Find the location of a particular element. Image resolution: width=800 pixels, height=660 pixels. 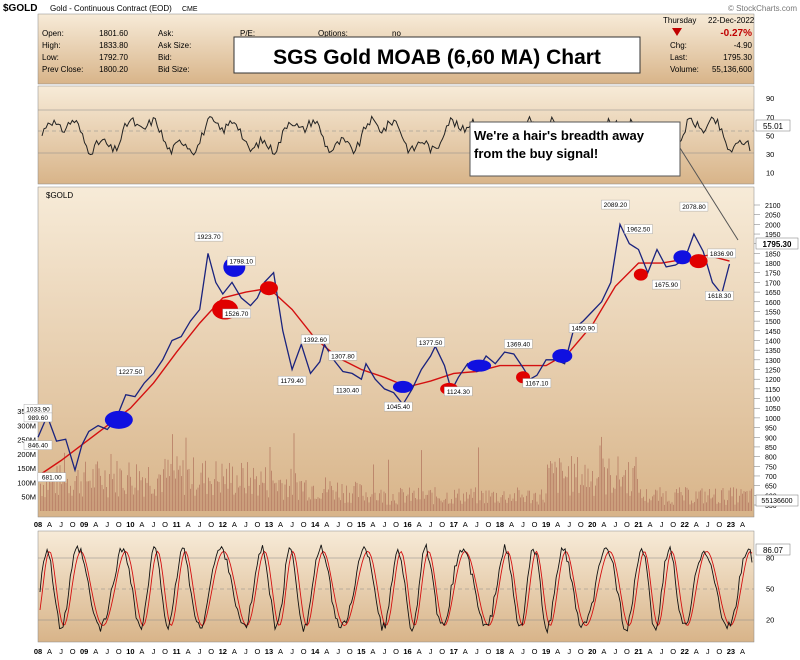

stochastic-line is located at coordinates (396, 588).